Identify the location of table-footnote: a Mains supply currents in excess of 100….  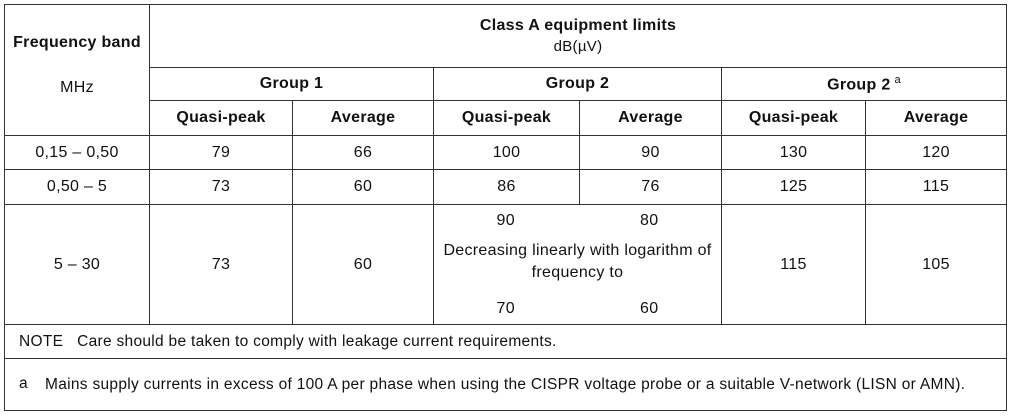
(505, 384).